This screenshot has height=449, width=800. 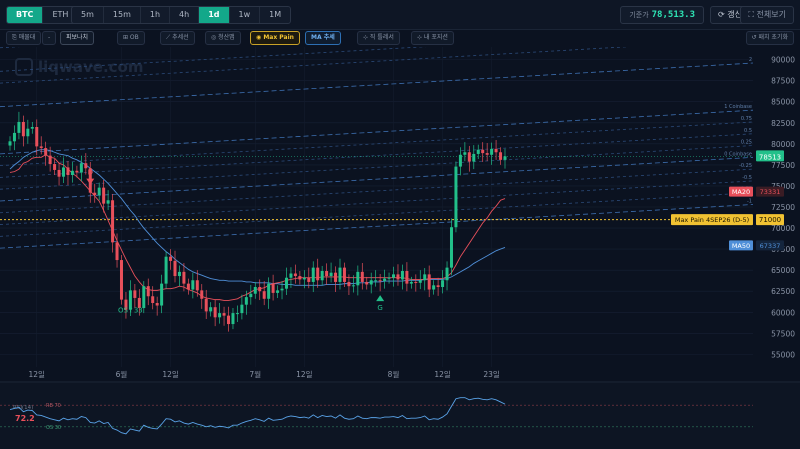 What do you see at coordinates (223, 38) in the screenshot?
I see `tool-liquidation-map-button: ◎ 청산맵` at bounding box center [223, 38].